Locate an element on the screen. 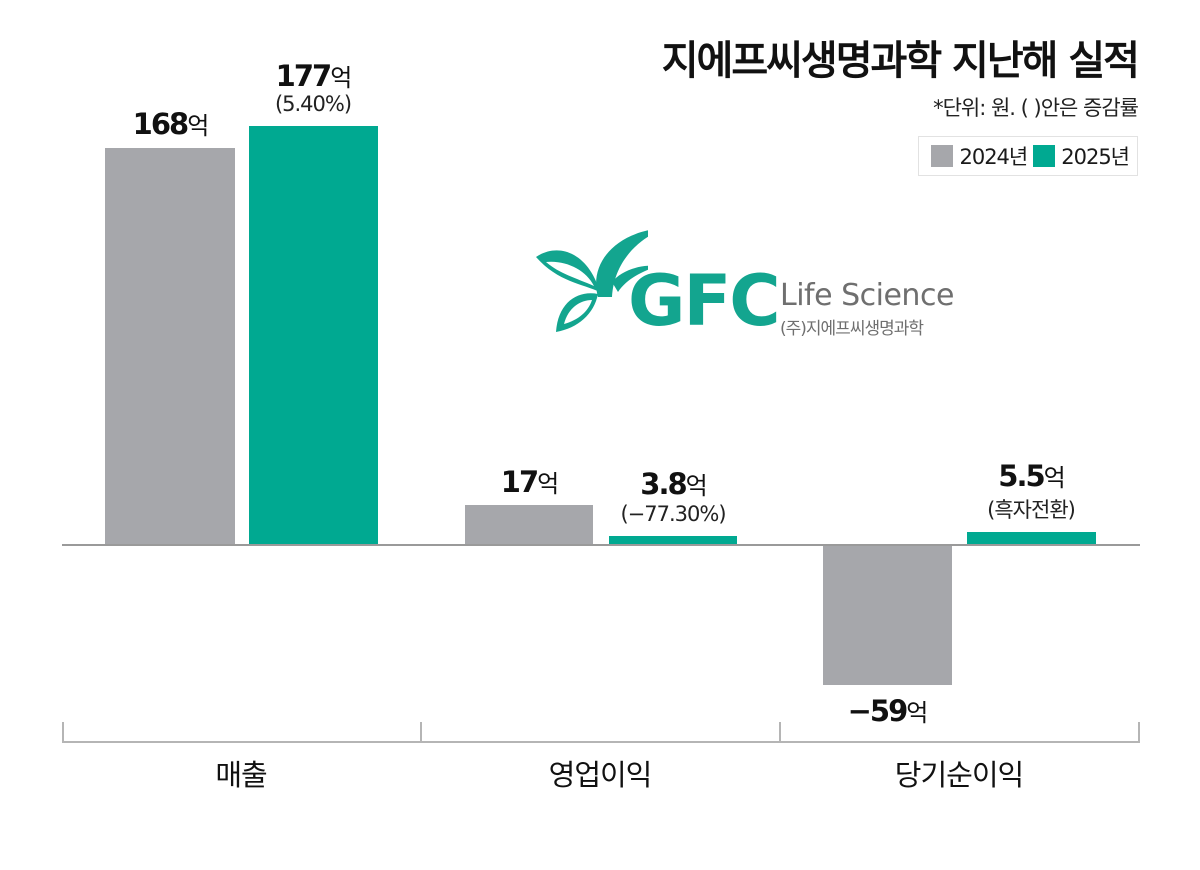  gfc-logo: GFC Life Science (주)지에프씨생명과학 is located at coordinates (743, 282).